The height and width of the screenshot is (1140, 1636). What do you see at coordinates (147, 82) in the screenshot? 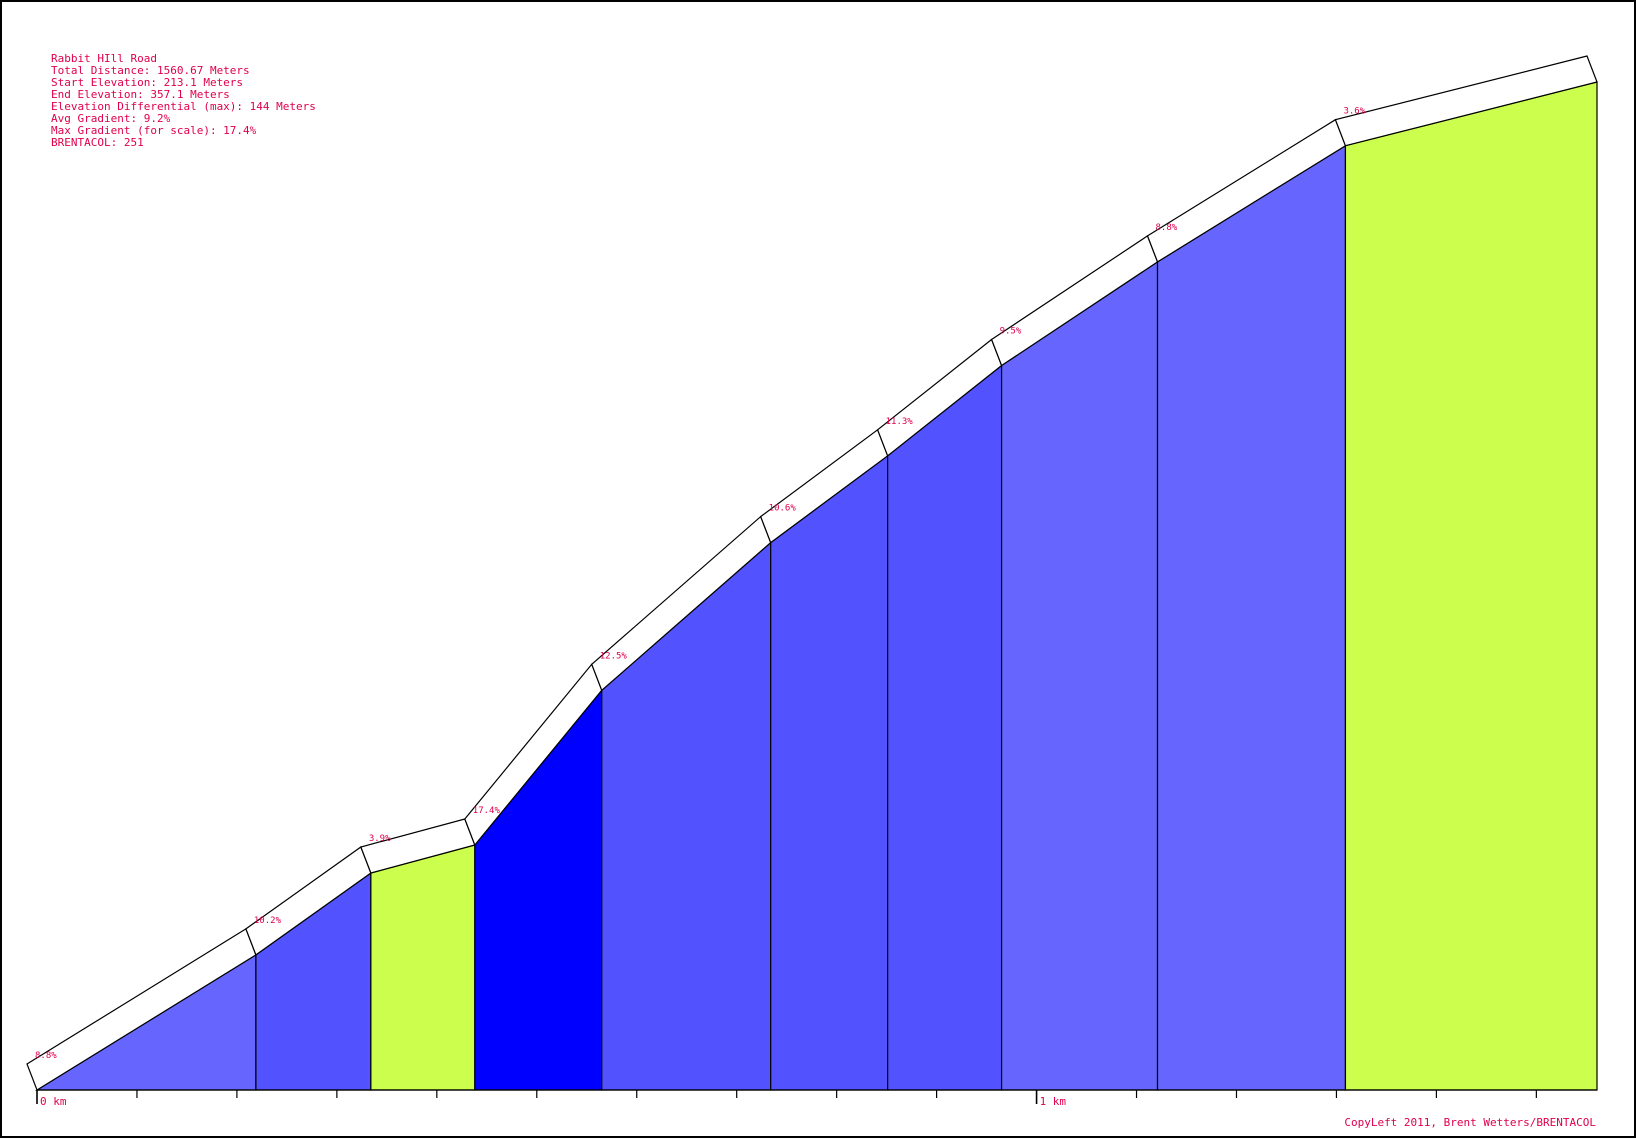
I see `start-elevation: Start Elevation: 213.1 Meters` at bounding box center [147, 82].